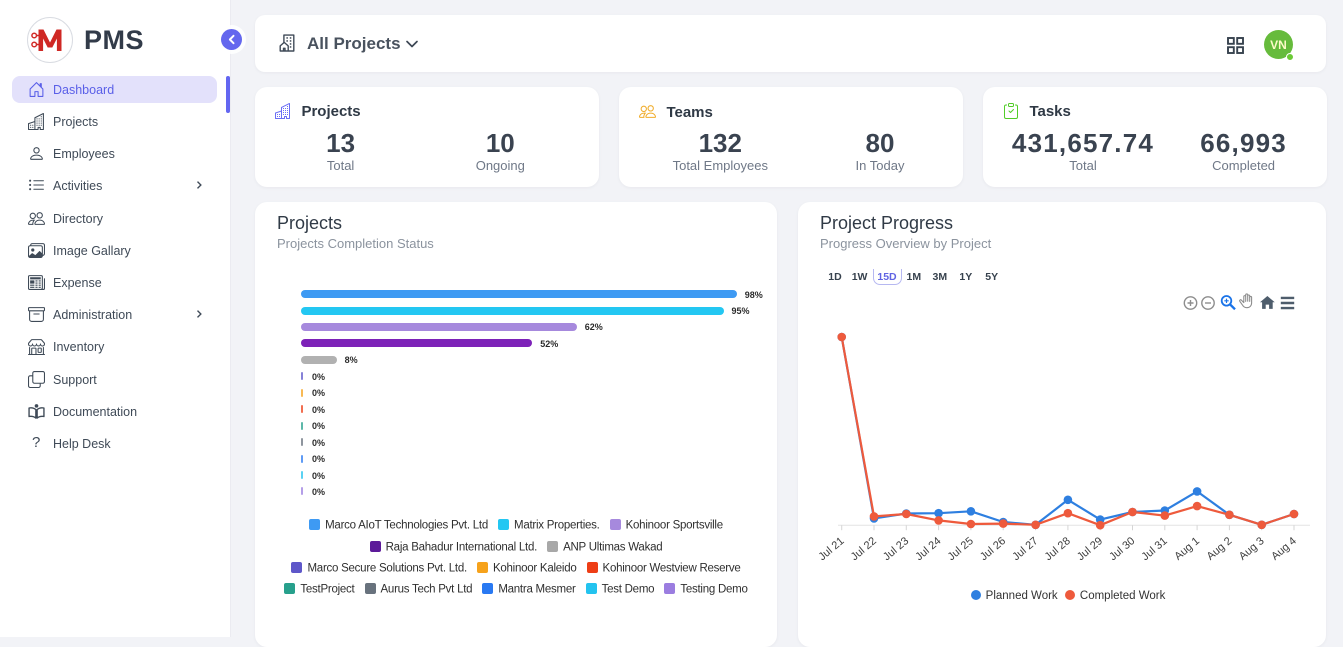 The image size is (1343, 647). Describe the element at coordinates (1155, 549) in the screenshot. I see `svg-text: Jul 31` at that location.